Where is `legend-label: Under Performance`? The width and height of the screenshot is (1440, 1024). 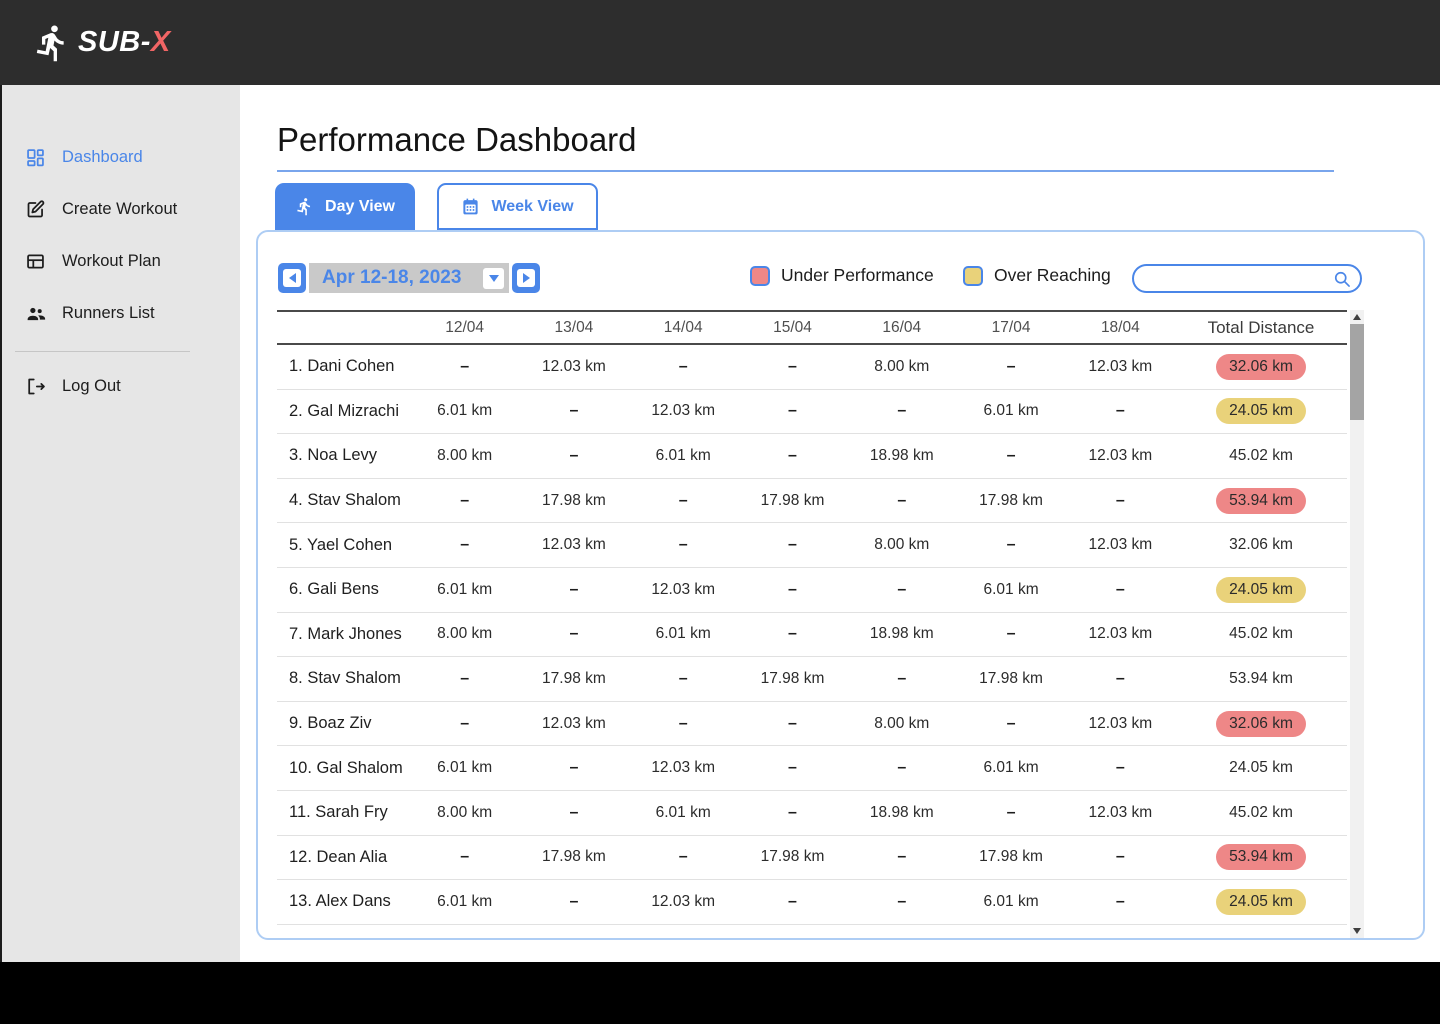
legend-label: Under Performance is located at coordinates (857, 275).